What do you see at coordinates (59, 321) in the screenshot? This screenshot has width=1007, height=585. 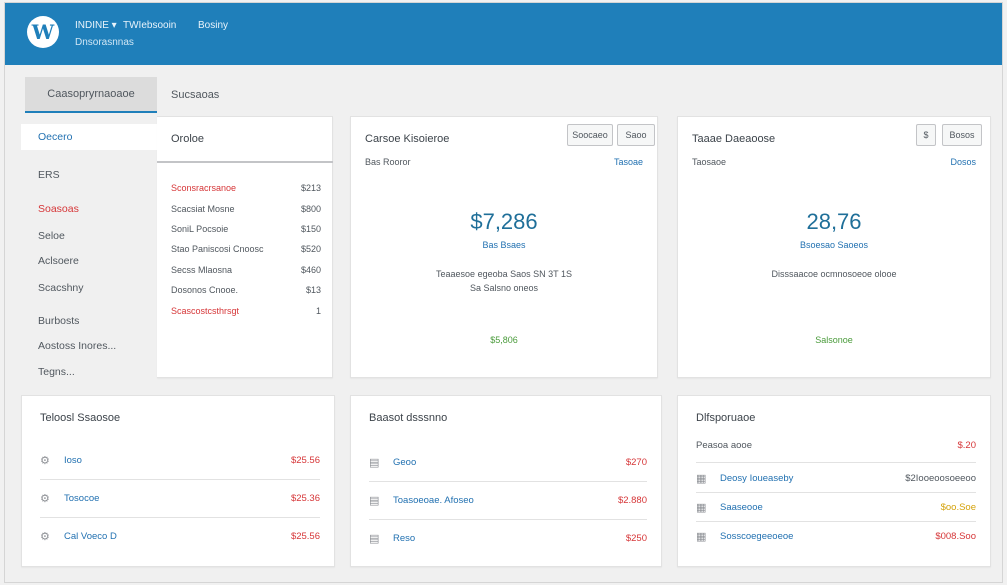 I see `nav-item-7: Burbosts` at bounding box center [59, 321].